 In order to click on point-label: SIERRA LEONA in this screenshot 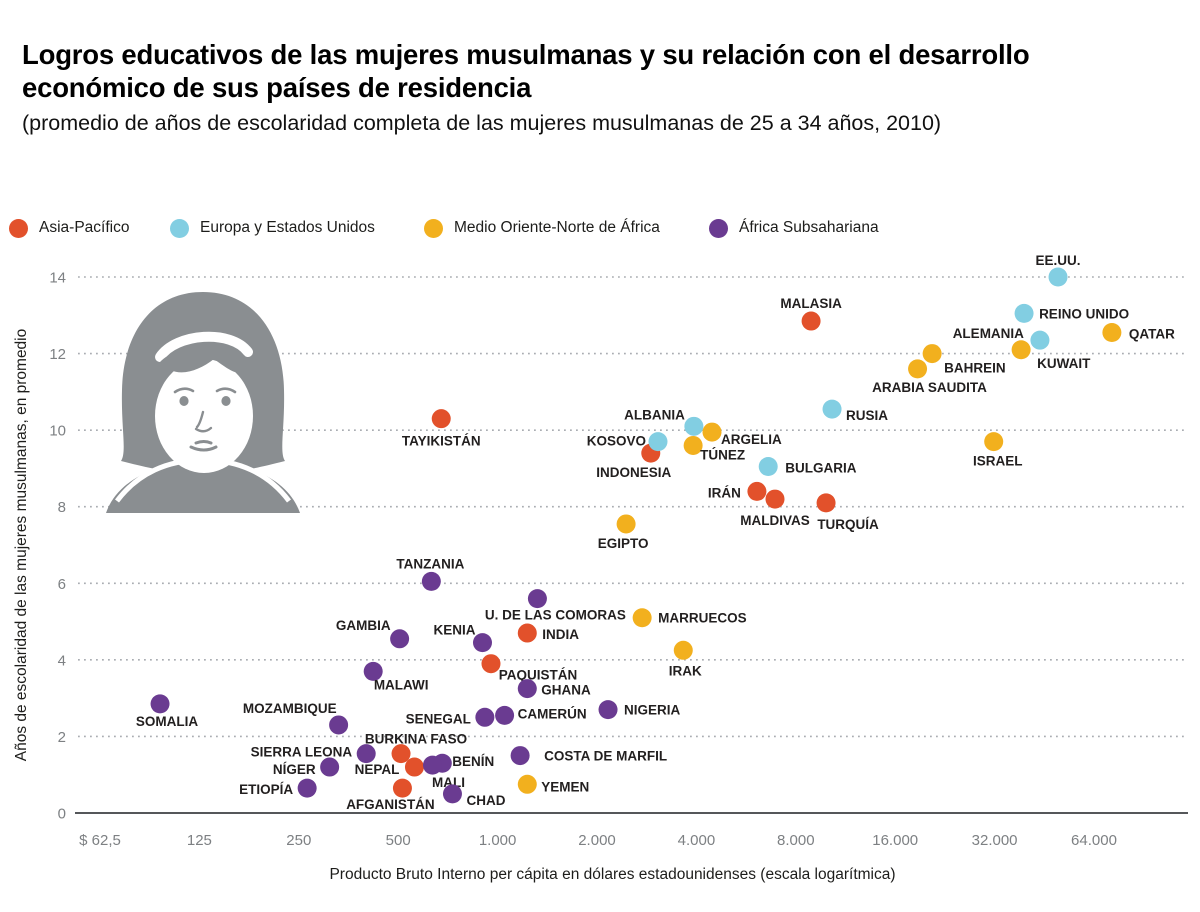, I will do `click(302, 752)`.